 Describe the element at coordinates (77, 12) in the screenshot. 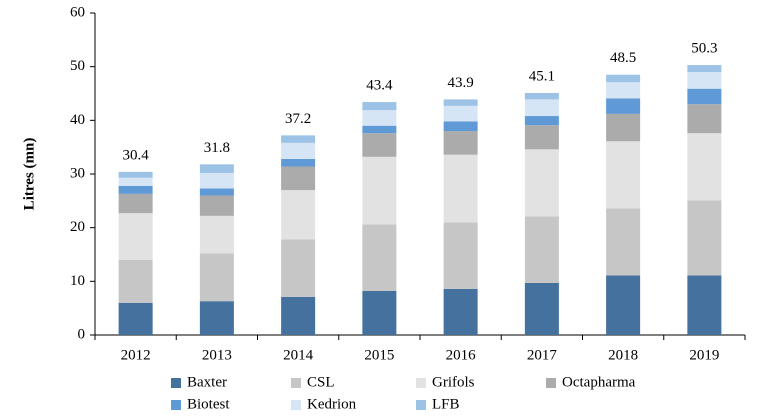

I see `y-tick-label: 60` at that location.